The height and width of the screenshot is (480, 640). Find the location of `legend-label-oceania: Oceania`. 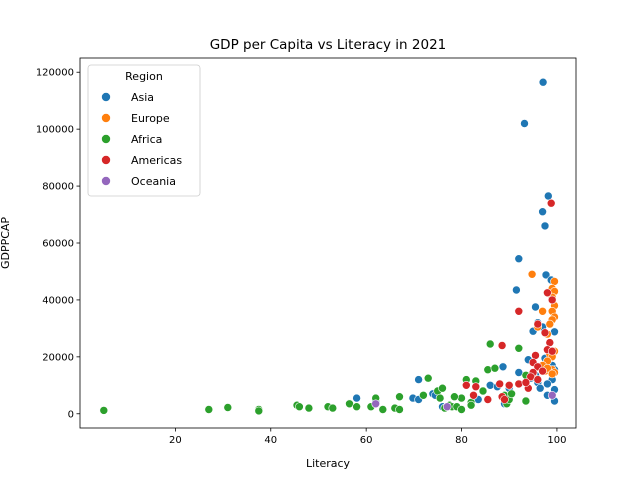

legend-label-oceania: Oceania is located at coordinates (153, 181).